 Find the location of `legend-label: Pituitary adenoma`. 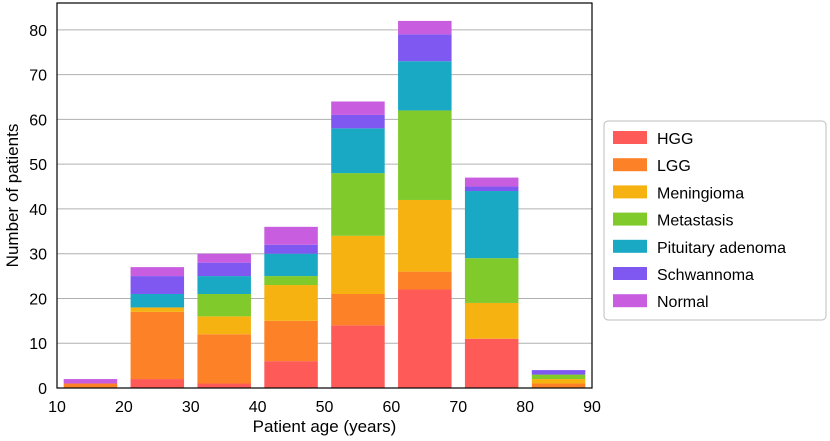

legend-label: Pituitary adenoma is located at coordinates (721, 248).